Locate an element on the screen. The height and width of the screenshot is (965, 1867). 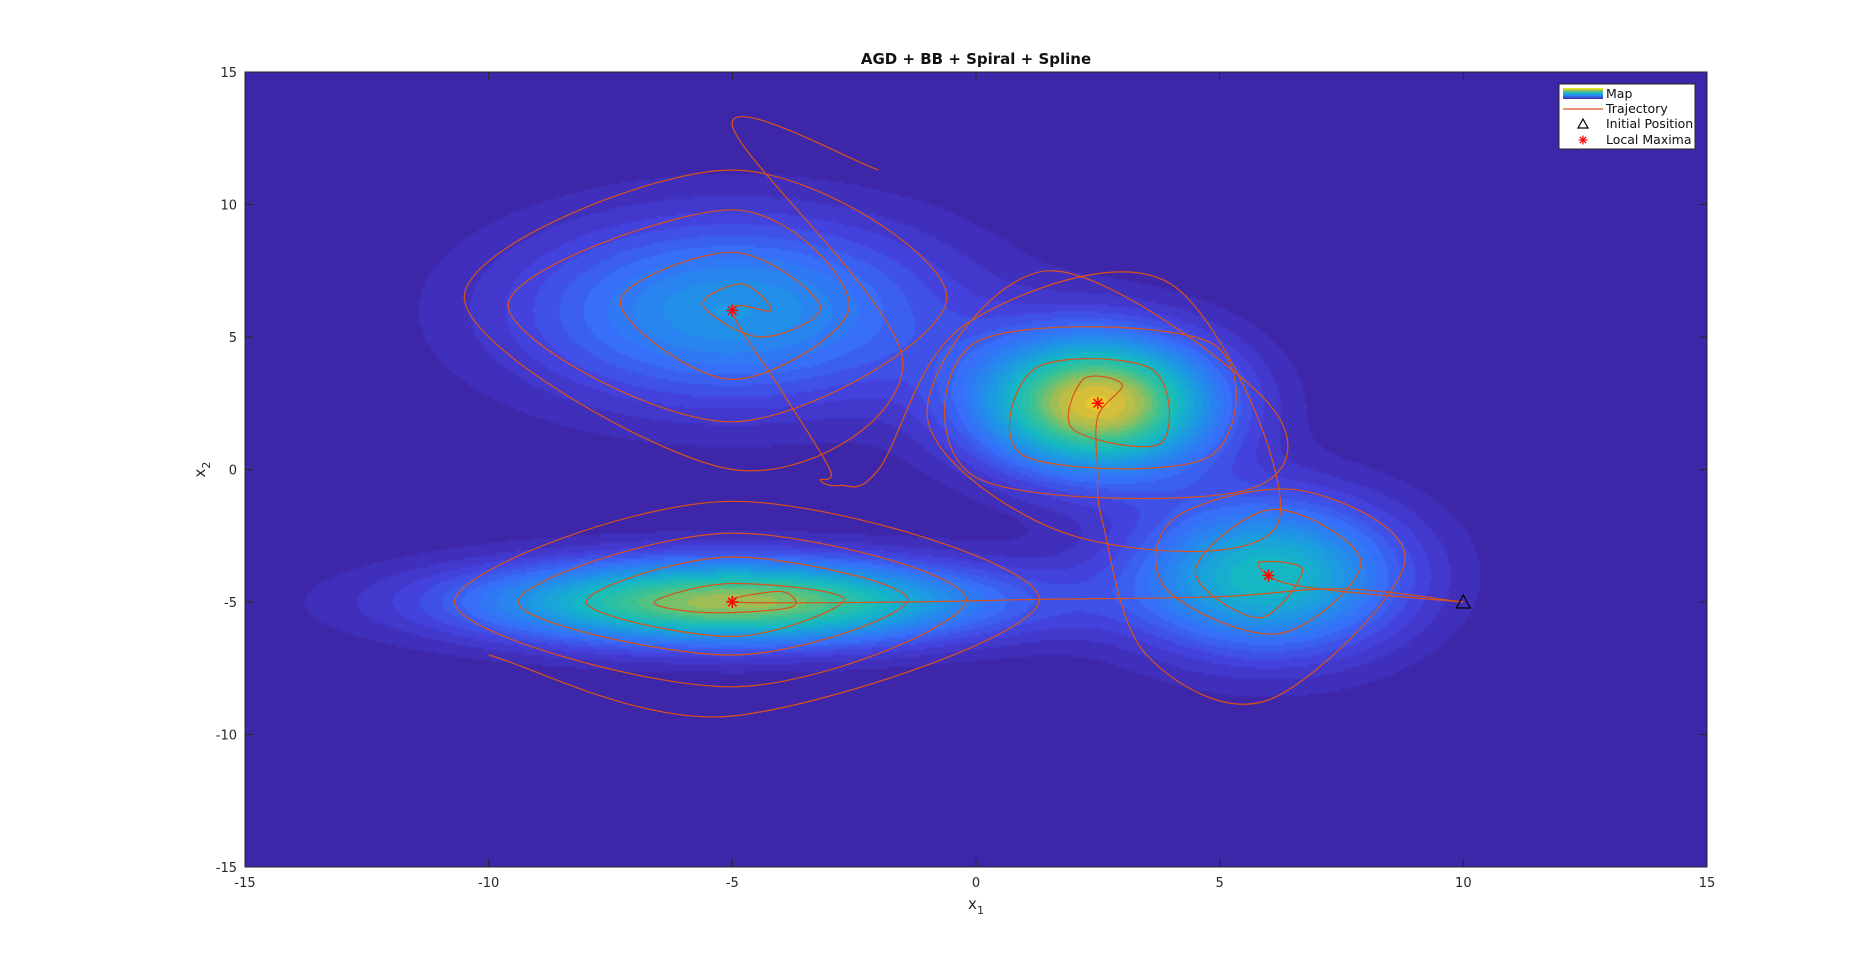
legend-map-swatch is located at coordinates (1583, 93).